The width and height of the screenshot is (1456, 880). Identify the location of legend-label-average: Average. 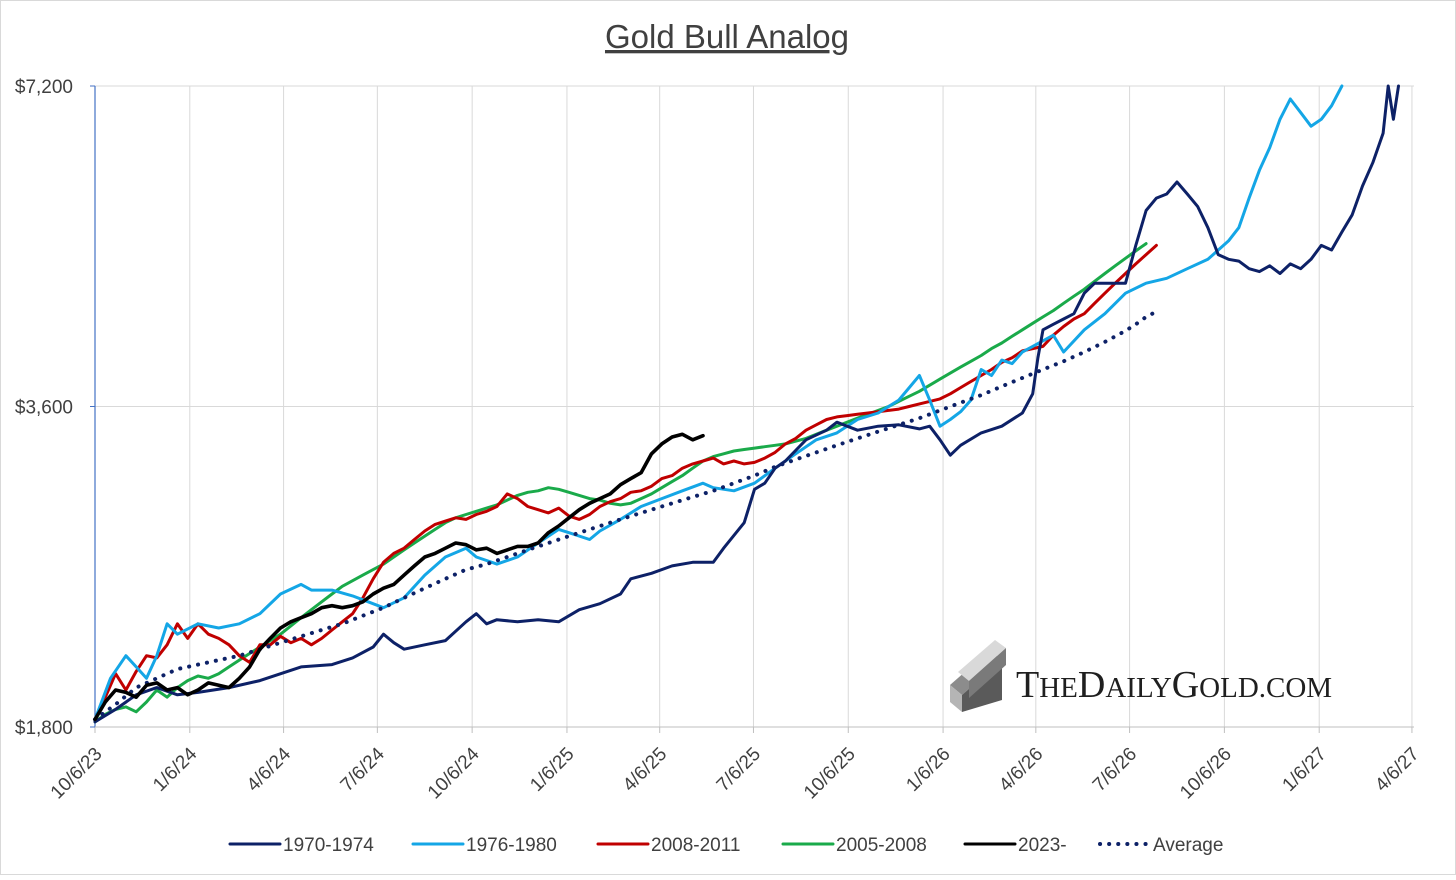
(1188, 845).